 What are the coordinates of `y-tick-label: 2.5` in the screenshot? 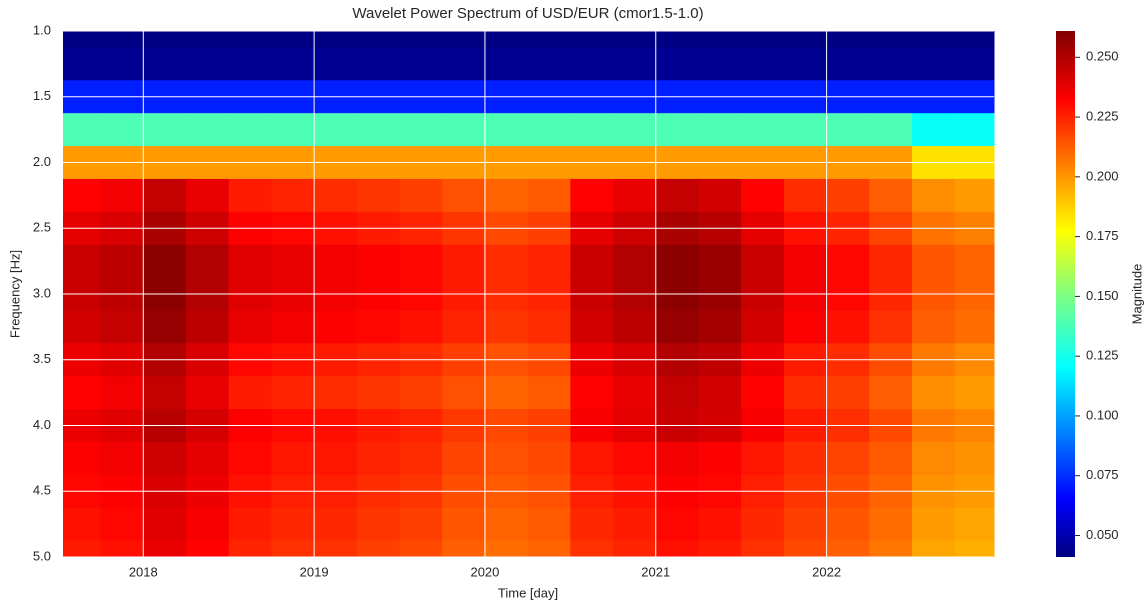 It's located at (42, 227).